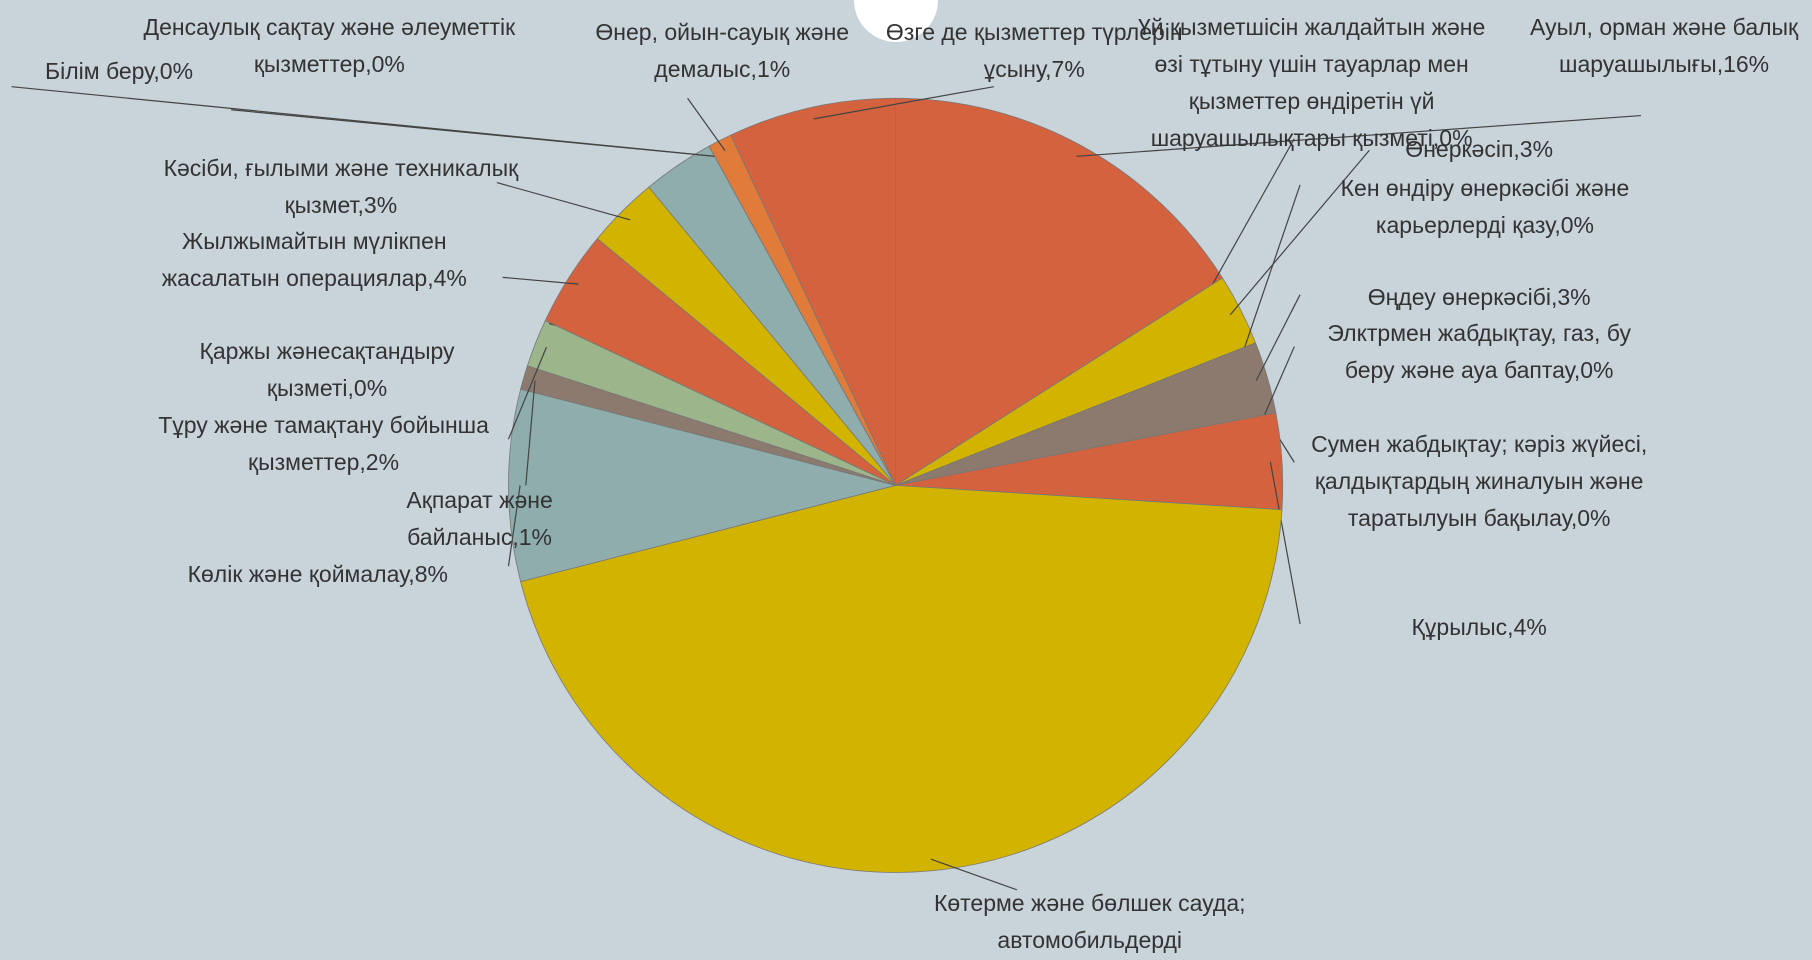  Describe the element at coordinates (1034, 50) in the screenshot. I see `slice-label: Өзге де қызметтер түрлерін ұсыну,7%` at that location.